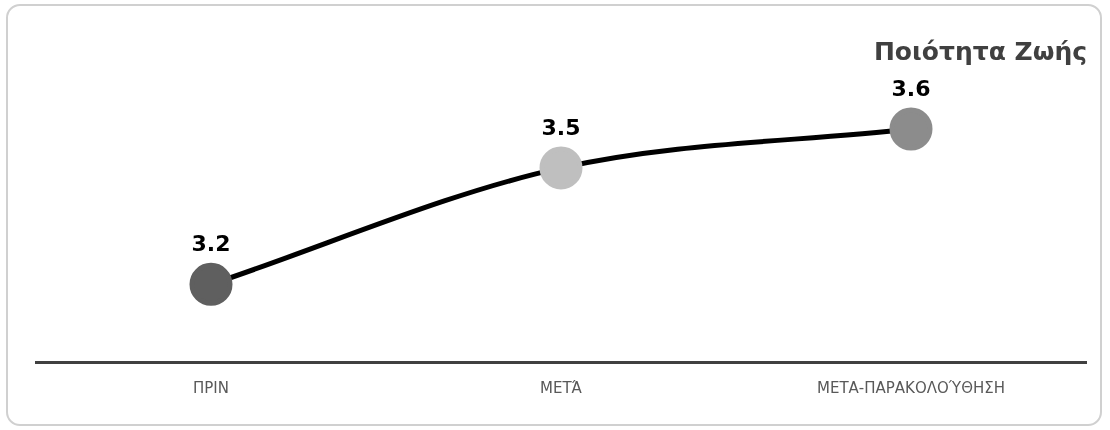  Describe the element at coordinates (911, 88) in the screenshot. I see `data-label: 3.6` at that location.